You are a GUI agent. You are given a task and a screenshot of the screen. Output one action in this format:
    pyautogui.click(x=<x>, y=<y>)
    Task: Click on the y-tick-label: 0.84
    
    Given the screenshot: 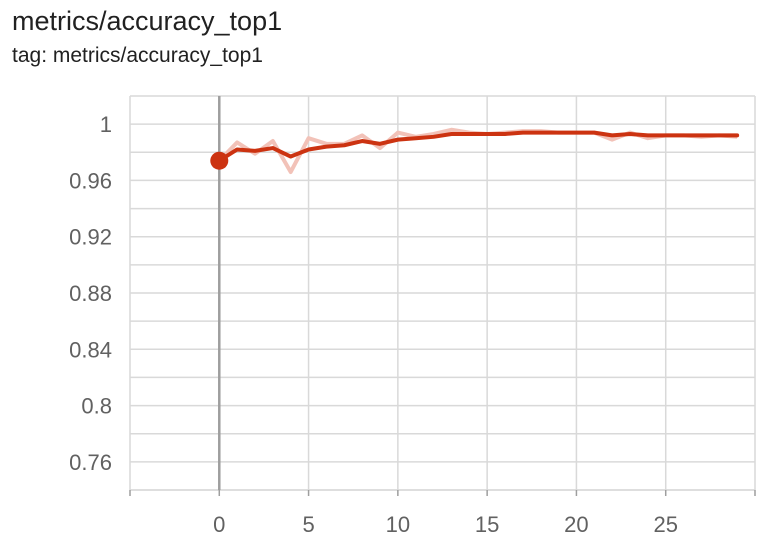 What is the action you would take?
    pyautogui.click(x=90, y=349)
    